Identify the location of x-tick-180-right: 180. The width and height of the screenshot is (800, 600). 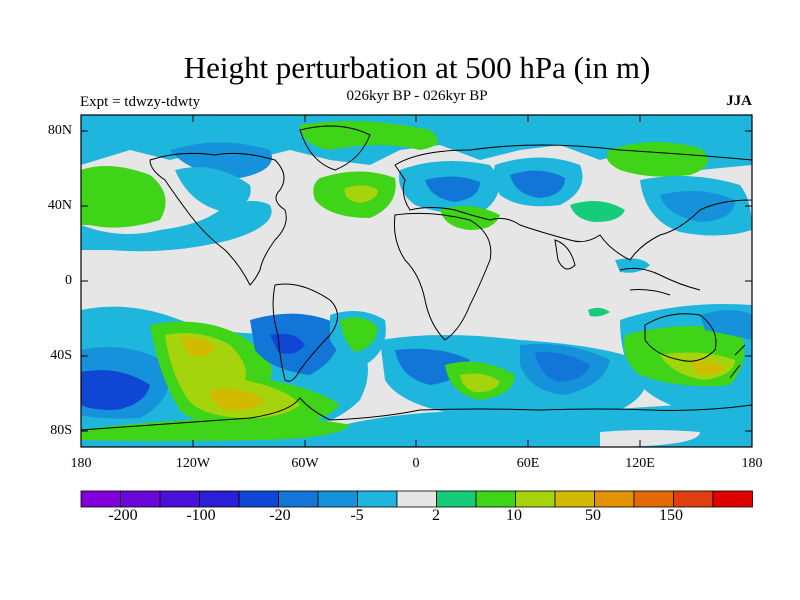
(752, 463).